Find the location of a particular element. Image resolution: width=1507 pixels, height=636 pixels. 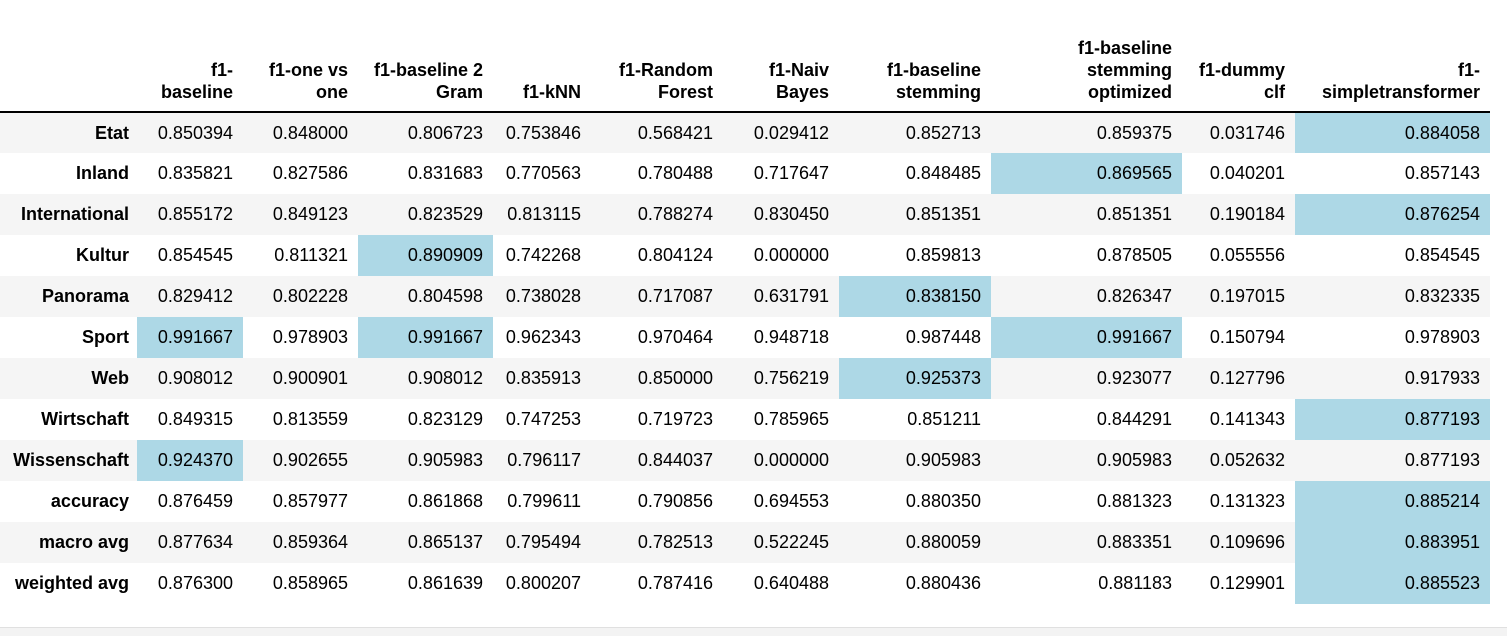

table-cell: 0.844037 is located at coordinates (675, 460).